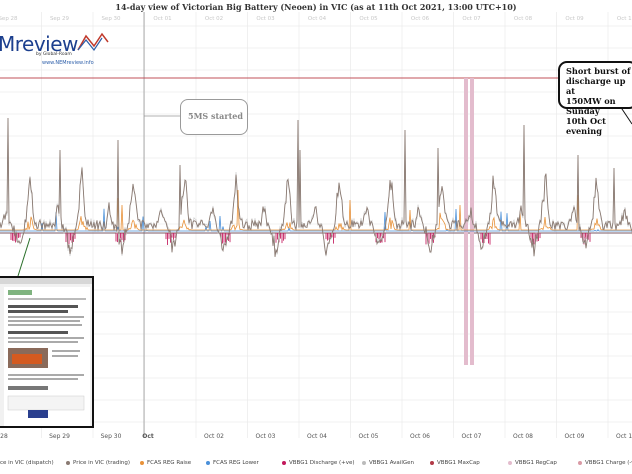  I want to click on series-fcas-reg-lower, so click(316, 220).